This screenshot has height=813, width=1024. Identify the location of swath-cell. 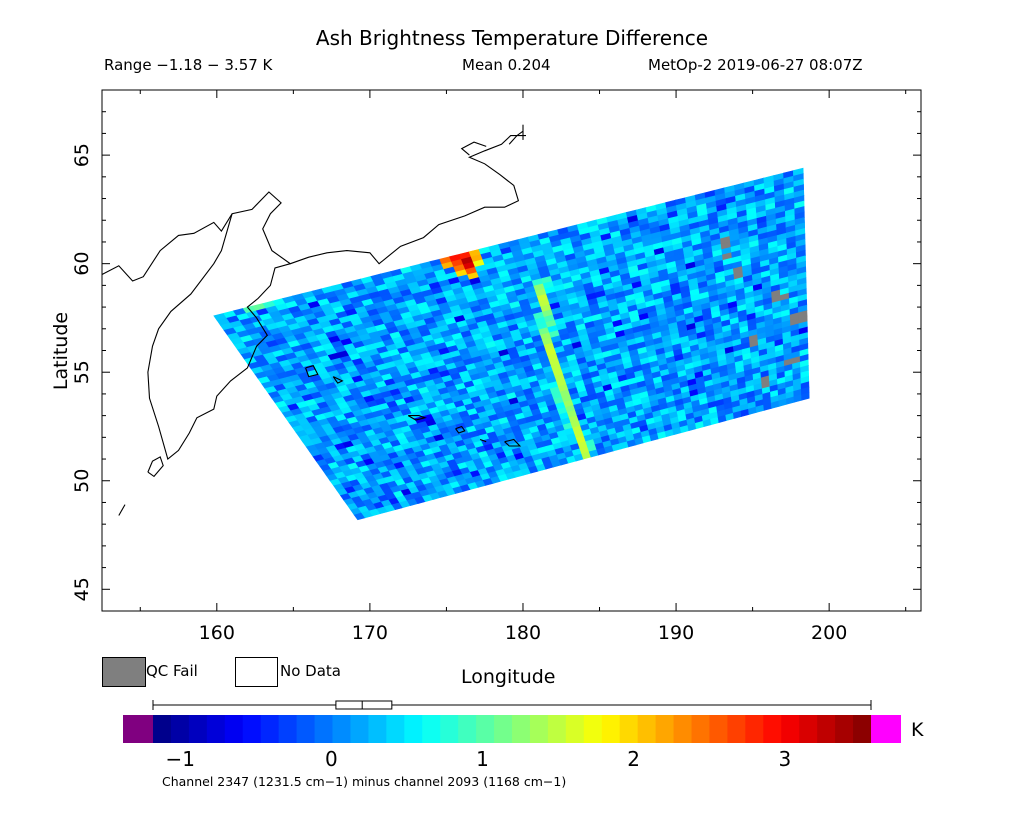
(805, 396).